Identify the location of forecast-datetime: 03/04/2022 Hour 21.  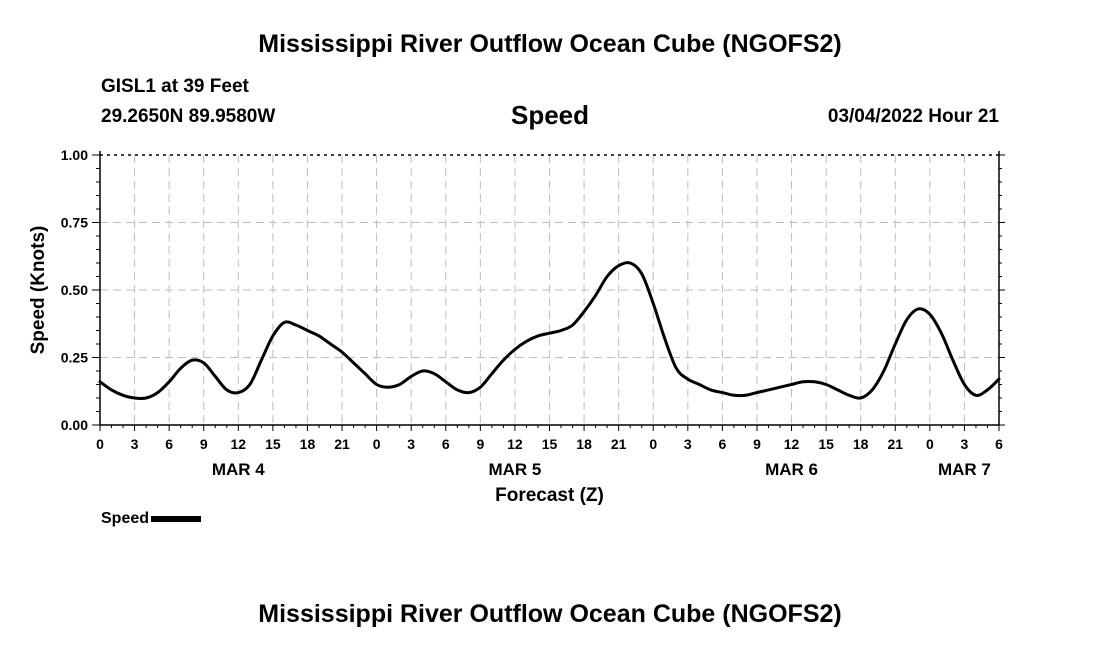
(913, 116).